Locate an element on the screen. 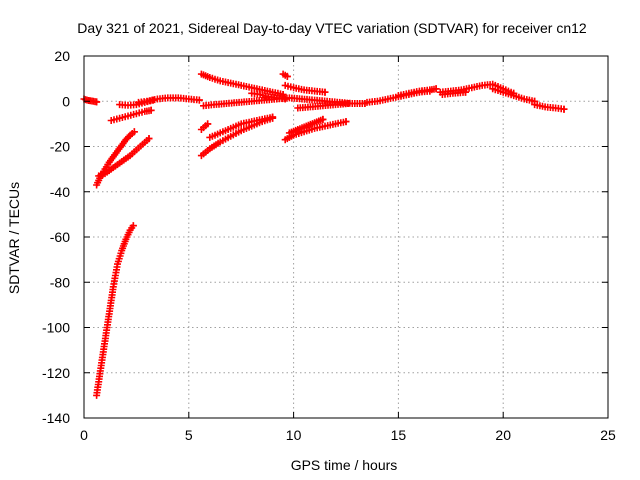  y-tick-label: -20 is located at coordinates (60, 147).